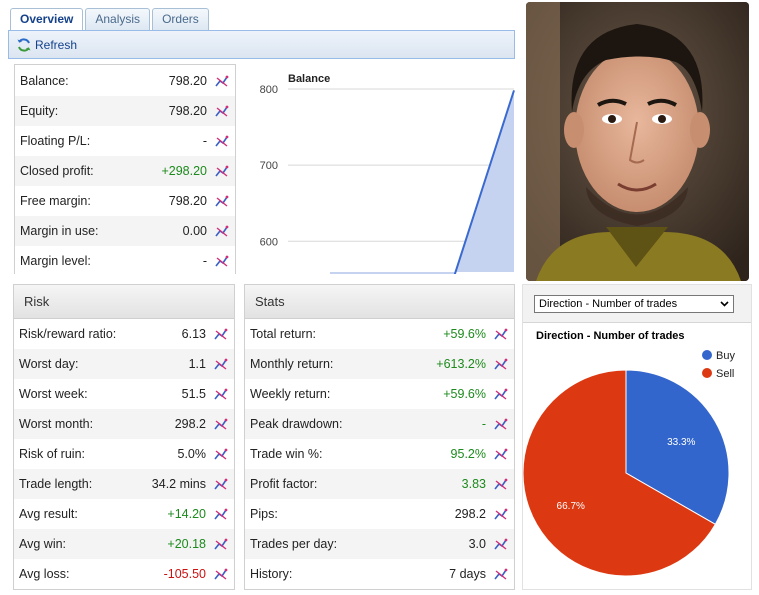 This screenshot has width=759, height=595. Describe the element at coordinates (125, 201) in the screenshot. I see `stat-row: Free margin: 798.20` at that location.